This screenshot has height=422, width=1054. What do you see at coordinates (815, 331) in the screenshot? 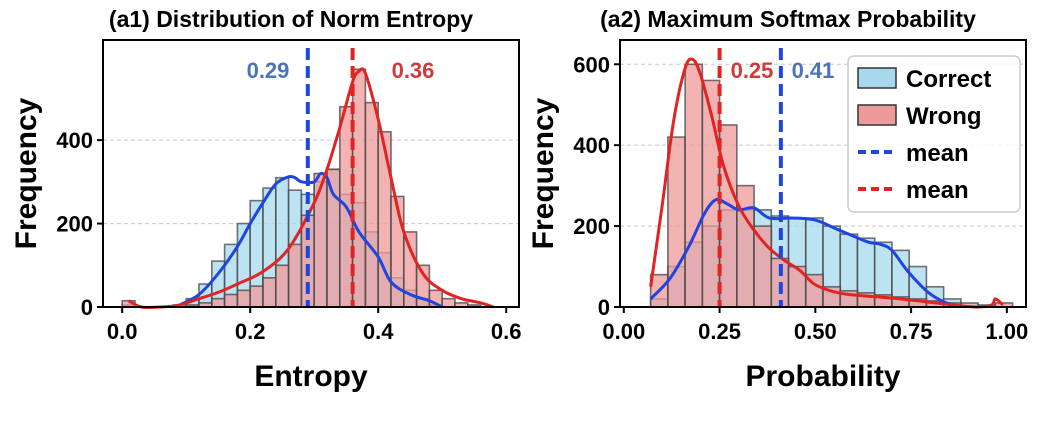
I see `x-tick-label: 0.50` at bounding box center [815, 331].